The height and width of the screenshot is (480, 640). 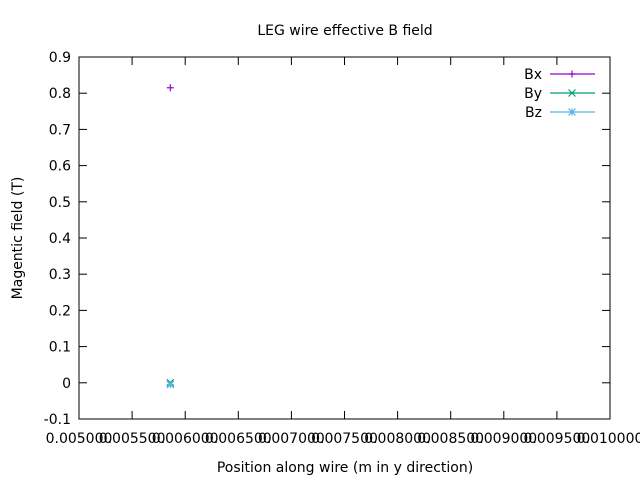 I want to click on x-tick-label: 0.007000, so click(x=291, y=439).